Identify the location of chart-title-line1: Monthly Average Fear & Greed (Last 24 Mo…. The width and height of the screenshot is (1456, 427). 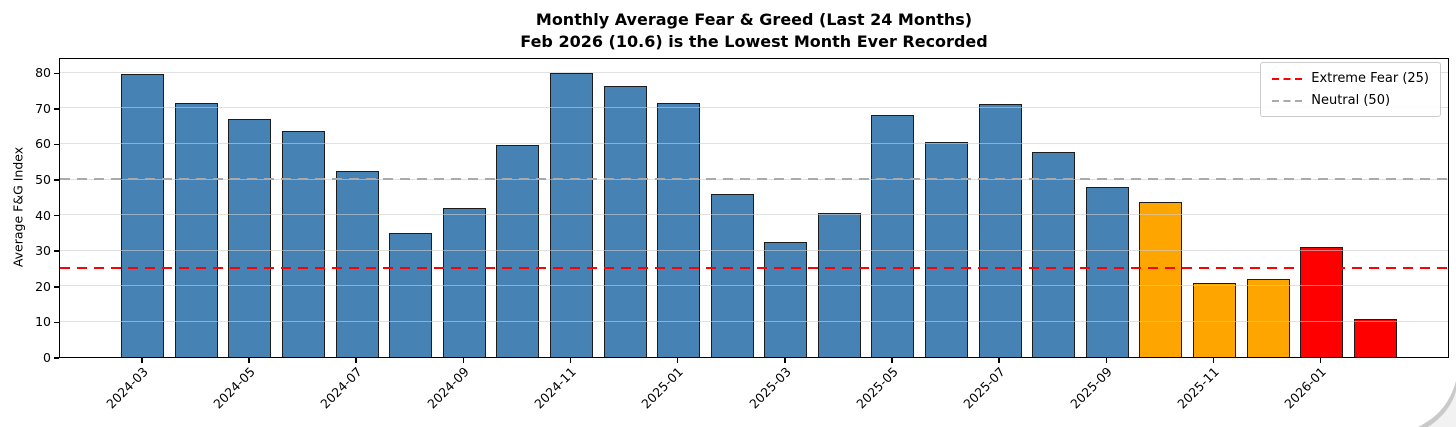
(754, 19).